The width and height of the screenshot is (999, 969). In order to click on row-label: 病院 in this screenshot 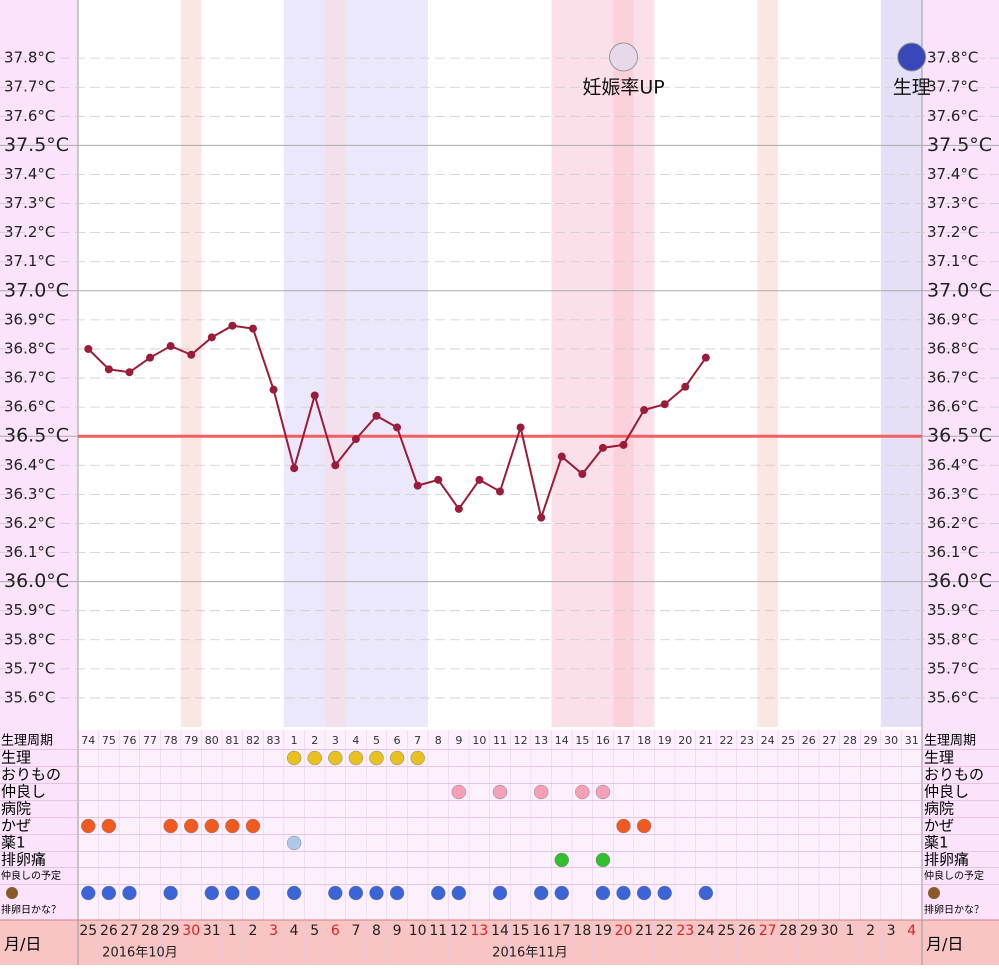, I will do `click(16, 809)`.